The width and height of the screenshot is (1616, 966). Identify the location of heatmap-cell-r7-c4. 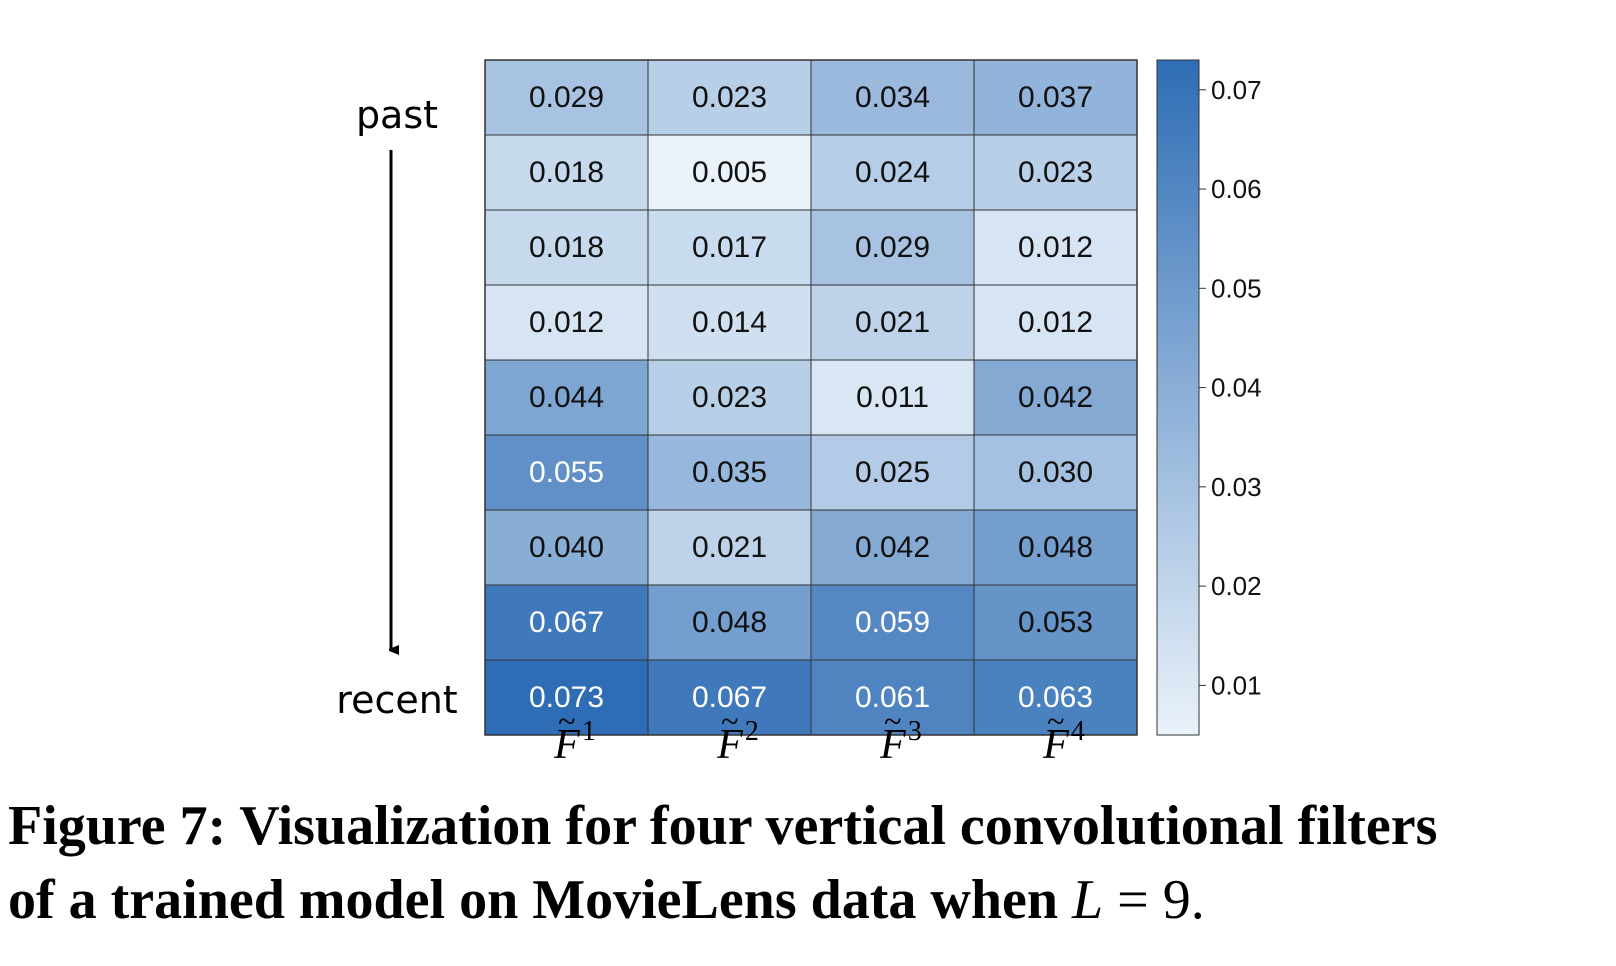
(1055, 547).